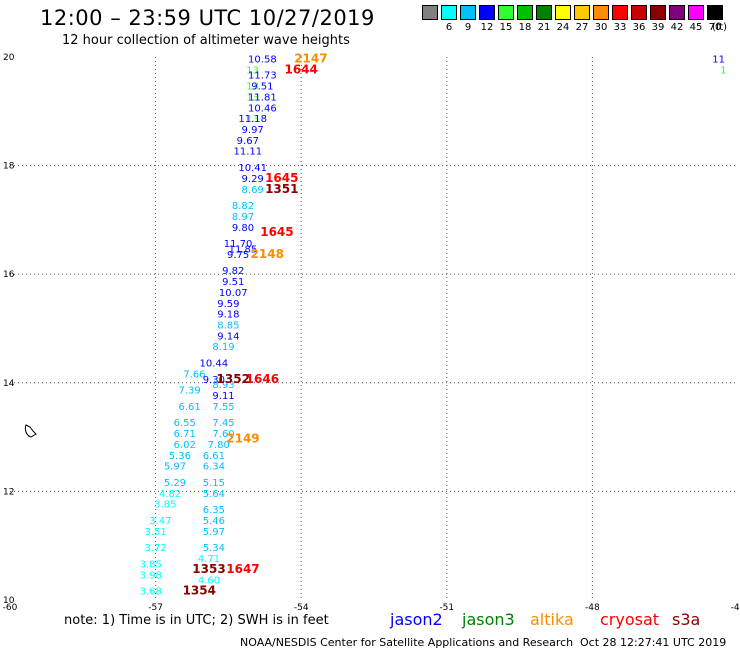  What do you see at coordinates (185, 423) in the screenshot?
I see `wave-height-label: 6.55` at bounding box center [185, 423].